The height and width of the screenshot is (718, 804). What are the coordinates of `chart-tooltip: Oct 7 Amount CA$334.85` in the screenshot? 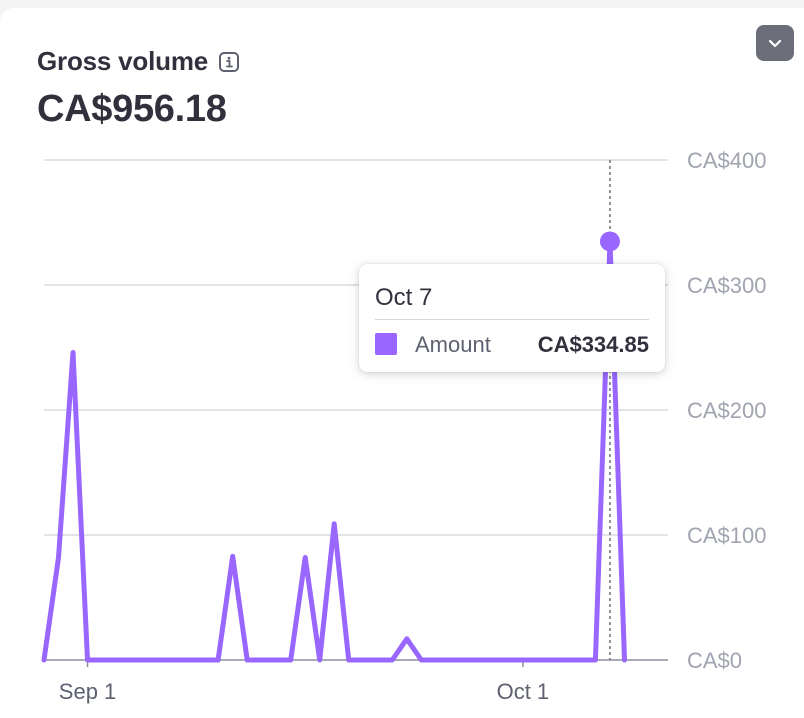 It's located at (512, 318).